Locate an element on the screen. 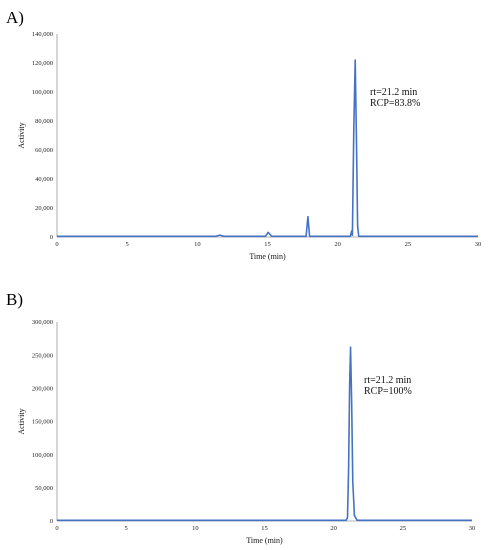 This screenshot has height=550, width=488. y-tick-label: 250,000 is located at coordinates (42, 355).